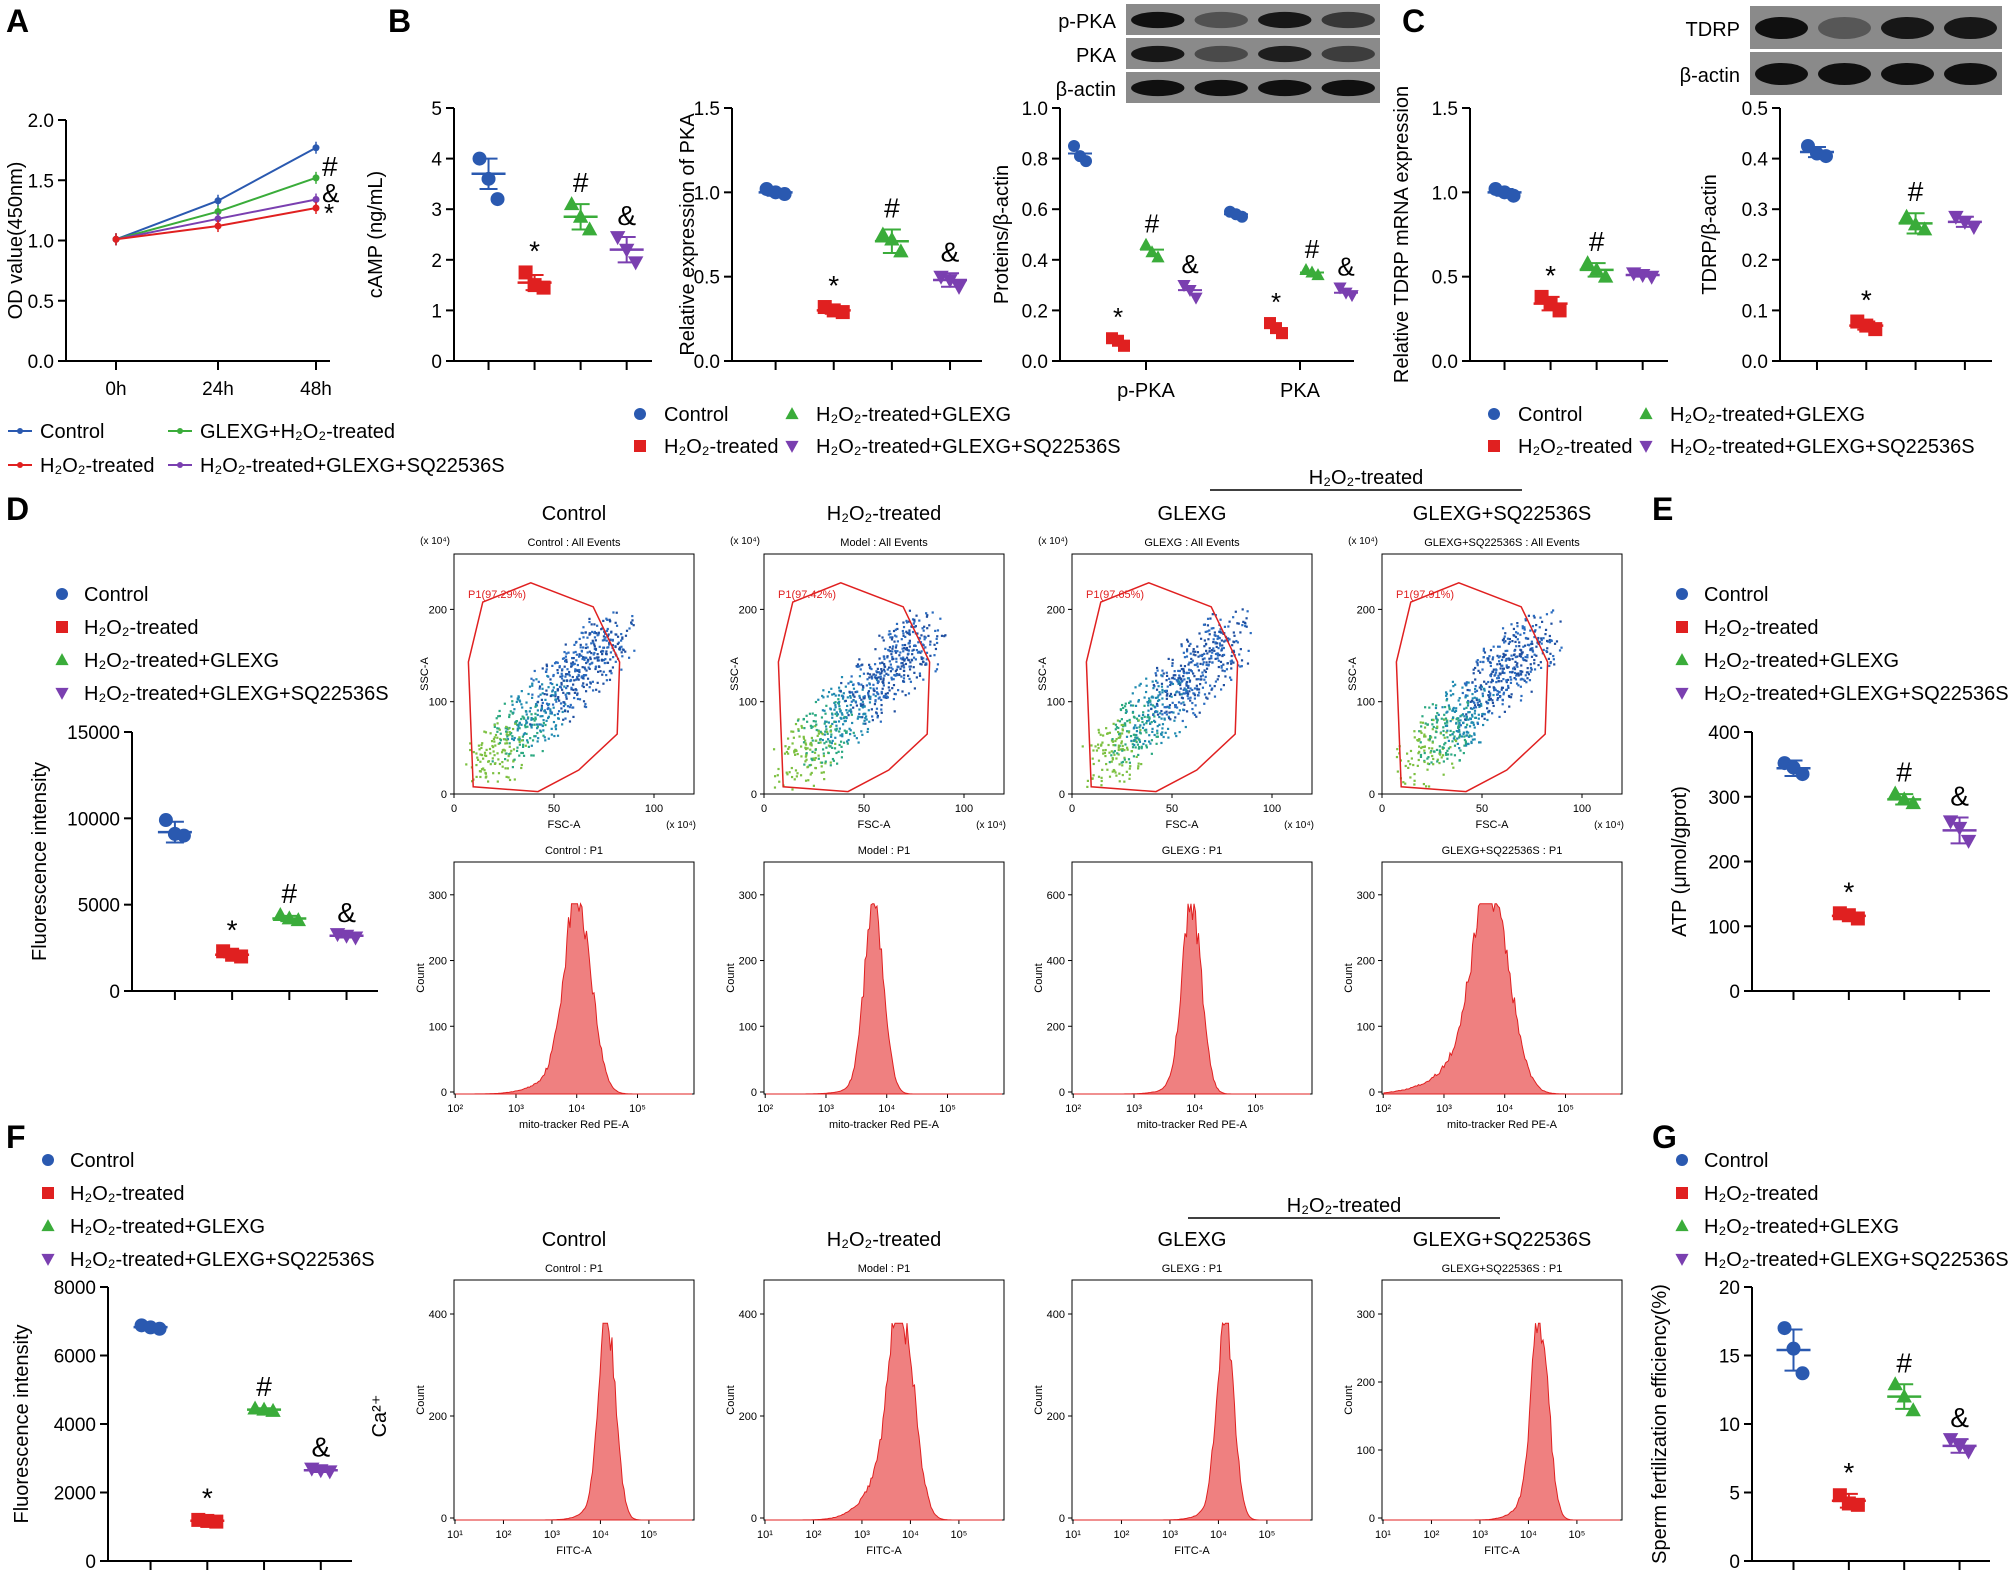 The height and width of the screenshot is (1576, 2008). I want to click on x-axis-label: FITC-A, so click(574, 1551).